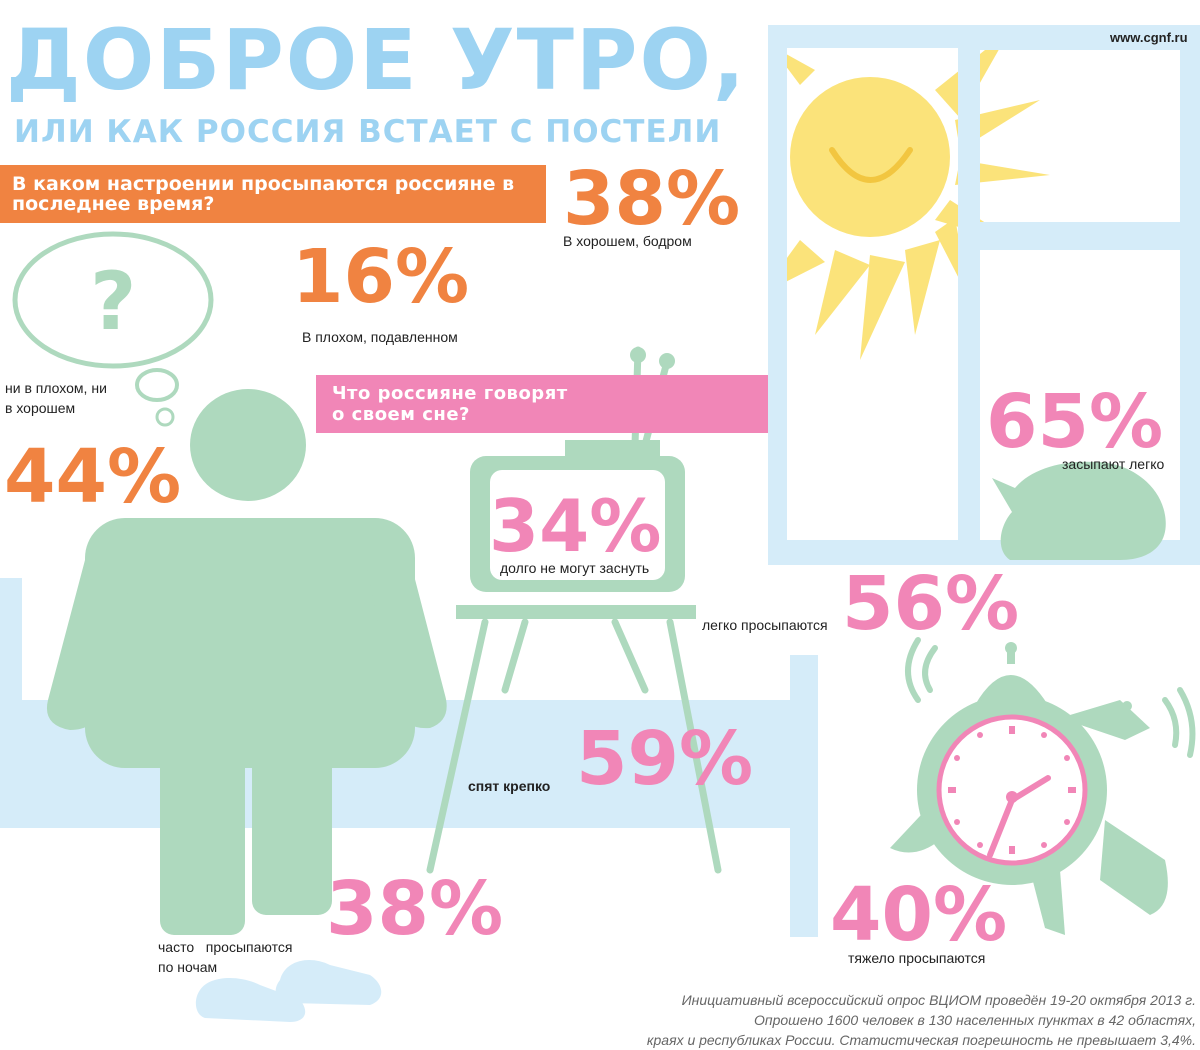 Image resolution: width=1200 pixels, height=1050 pixels. Describe the element at coordinates (574, 610) in the screenshot. I see `tv-icon` at that location.